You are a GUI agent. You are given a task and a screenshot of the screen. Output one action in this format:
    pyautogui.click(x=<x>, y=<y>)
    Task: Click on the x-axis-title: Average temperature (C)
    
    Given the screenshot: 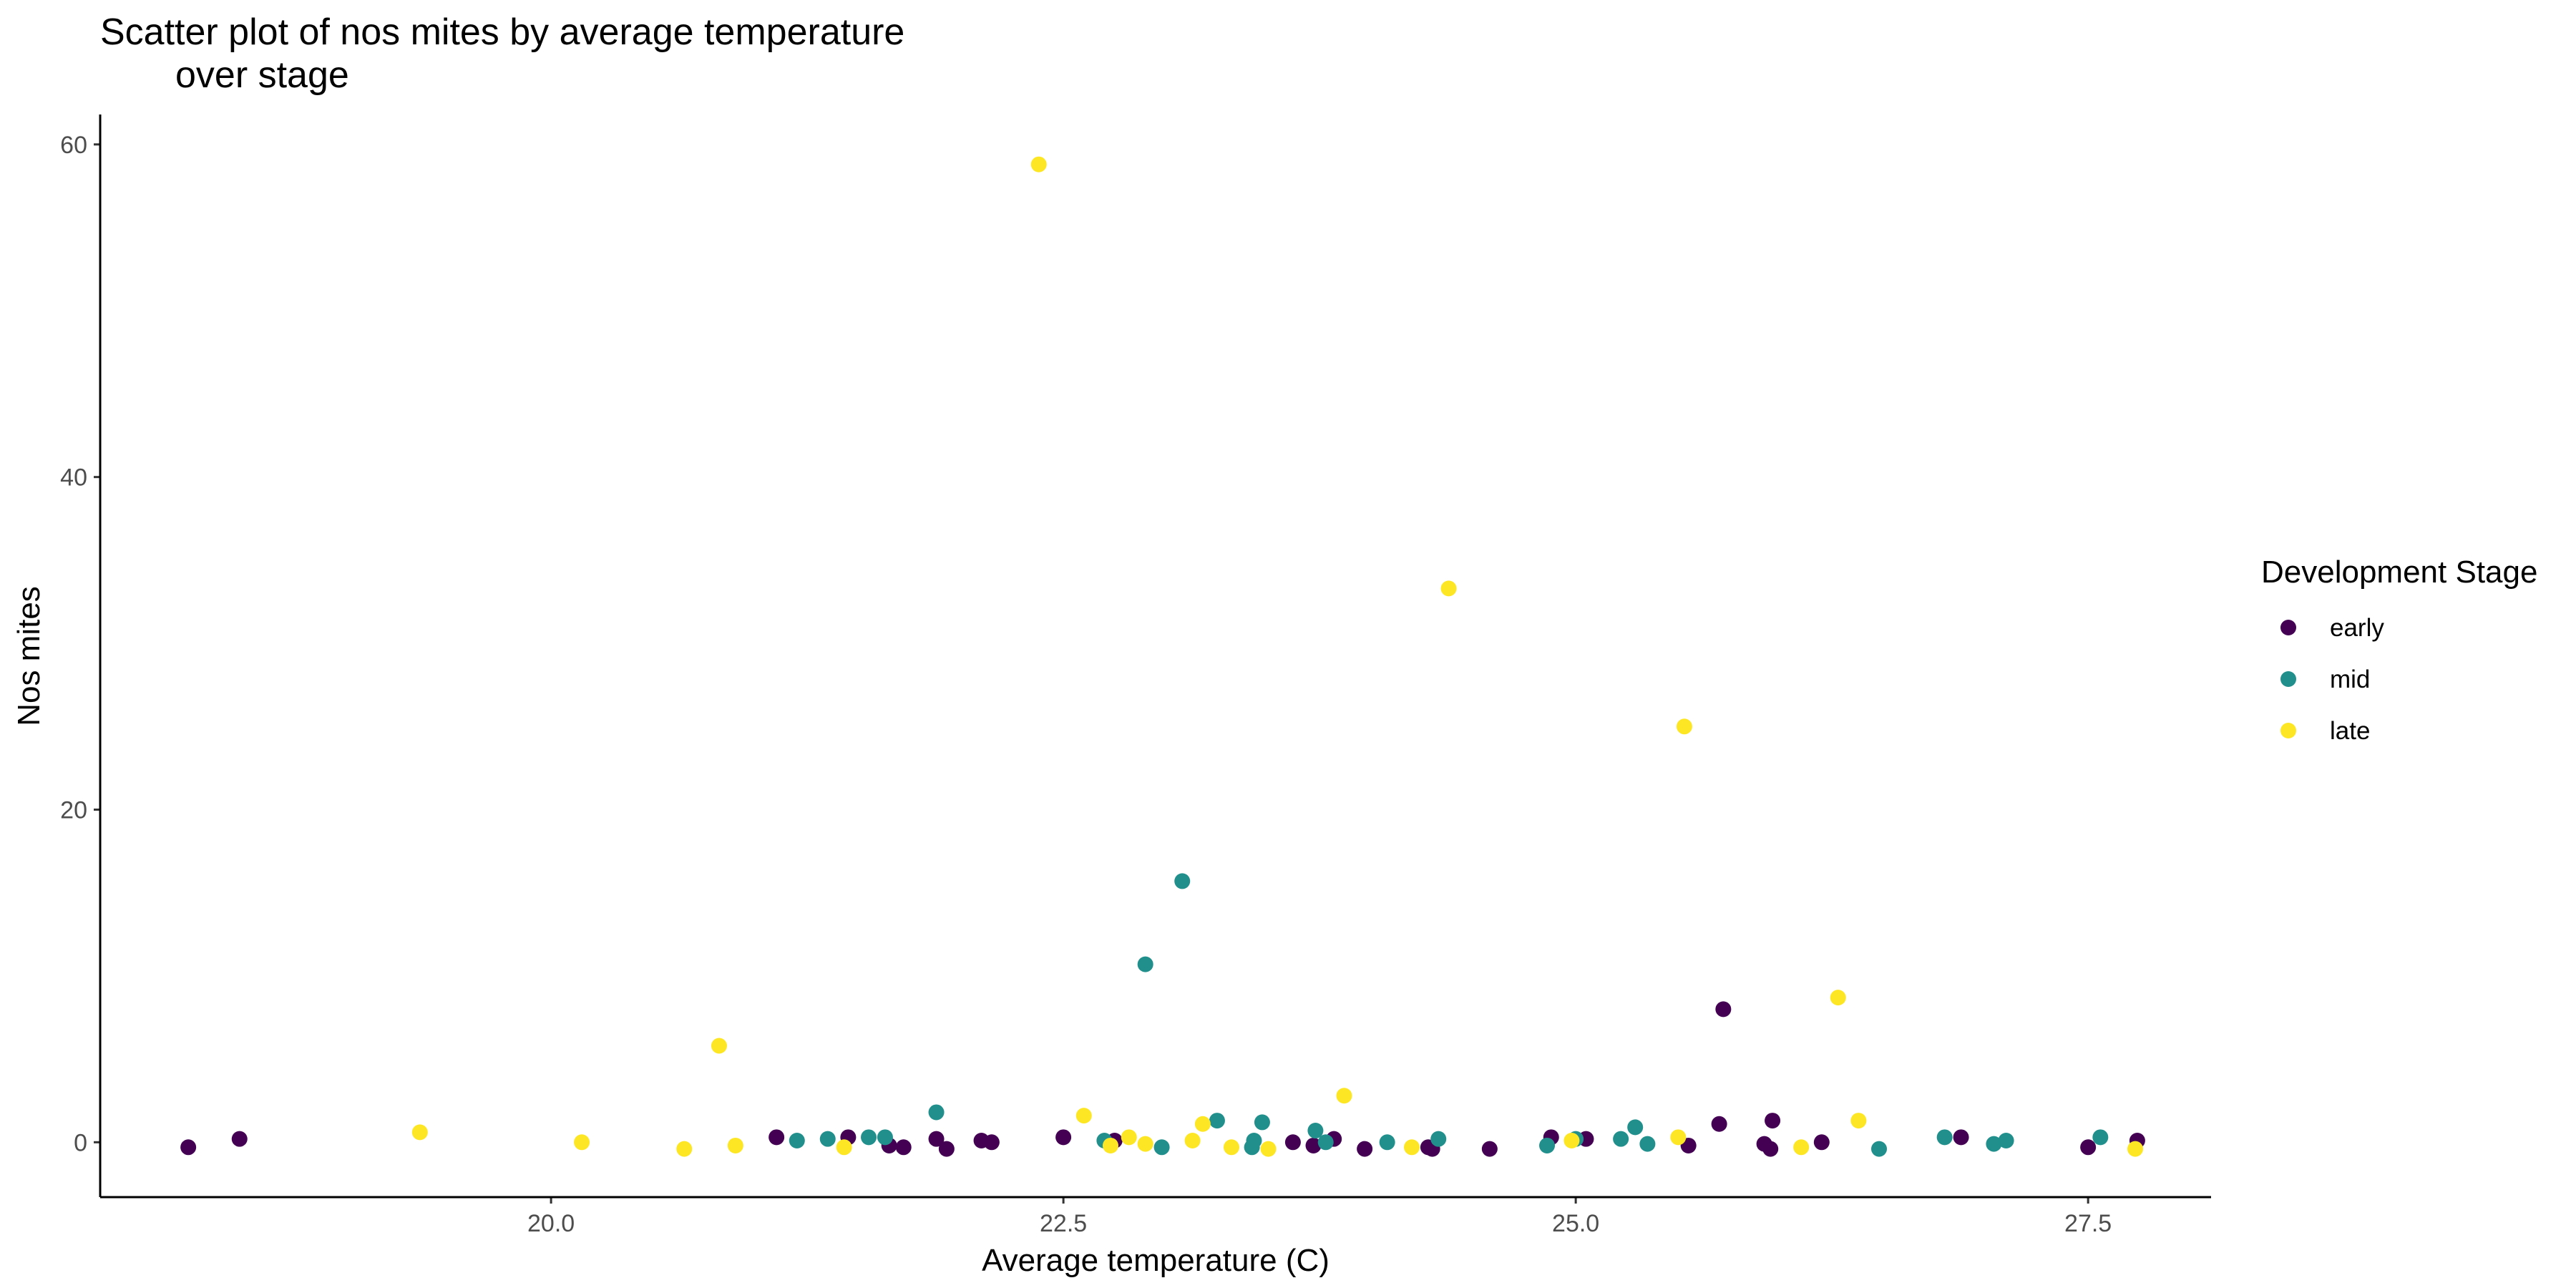 What is the action you would take?
    pyautogui.click(x=1156, y=1260)
    